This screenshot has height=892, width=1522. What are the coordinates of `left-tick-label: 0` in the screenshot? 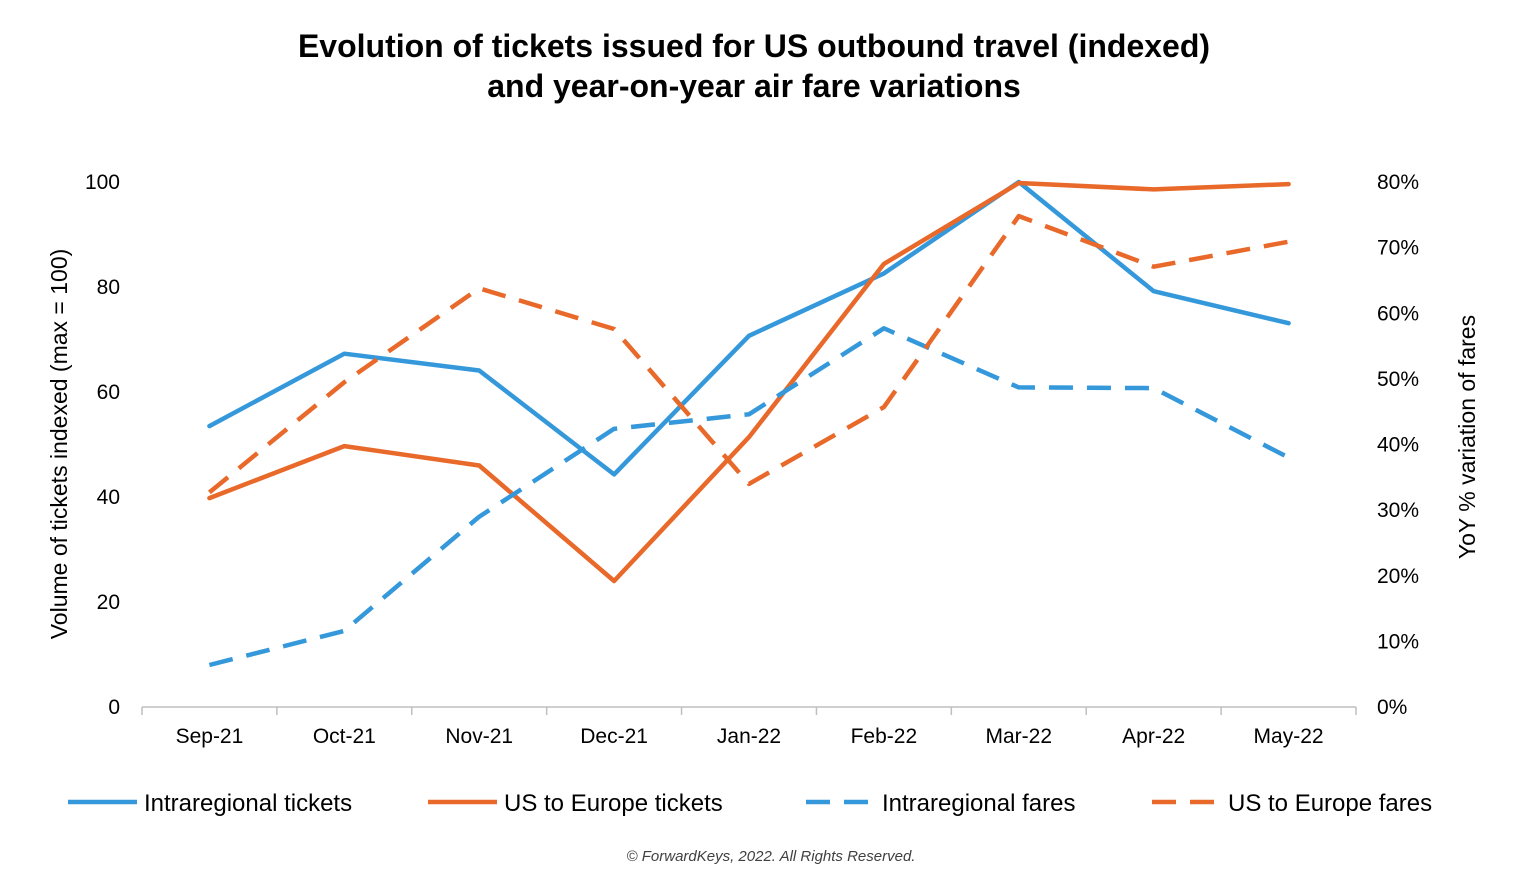 It's located at (114, 707).